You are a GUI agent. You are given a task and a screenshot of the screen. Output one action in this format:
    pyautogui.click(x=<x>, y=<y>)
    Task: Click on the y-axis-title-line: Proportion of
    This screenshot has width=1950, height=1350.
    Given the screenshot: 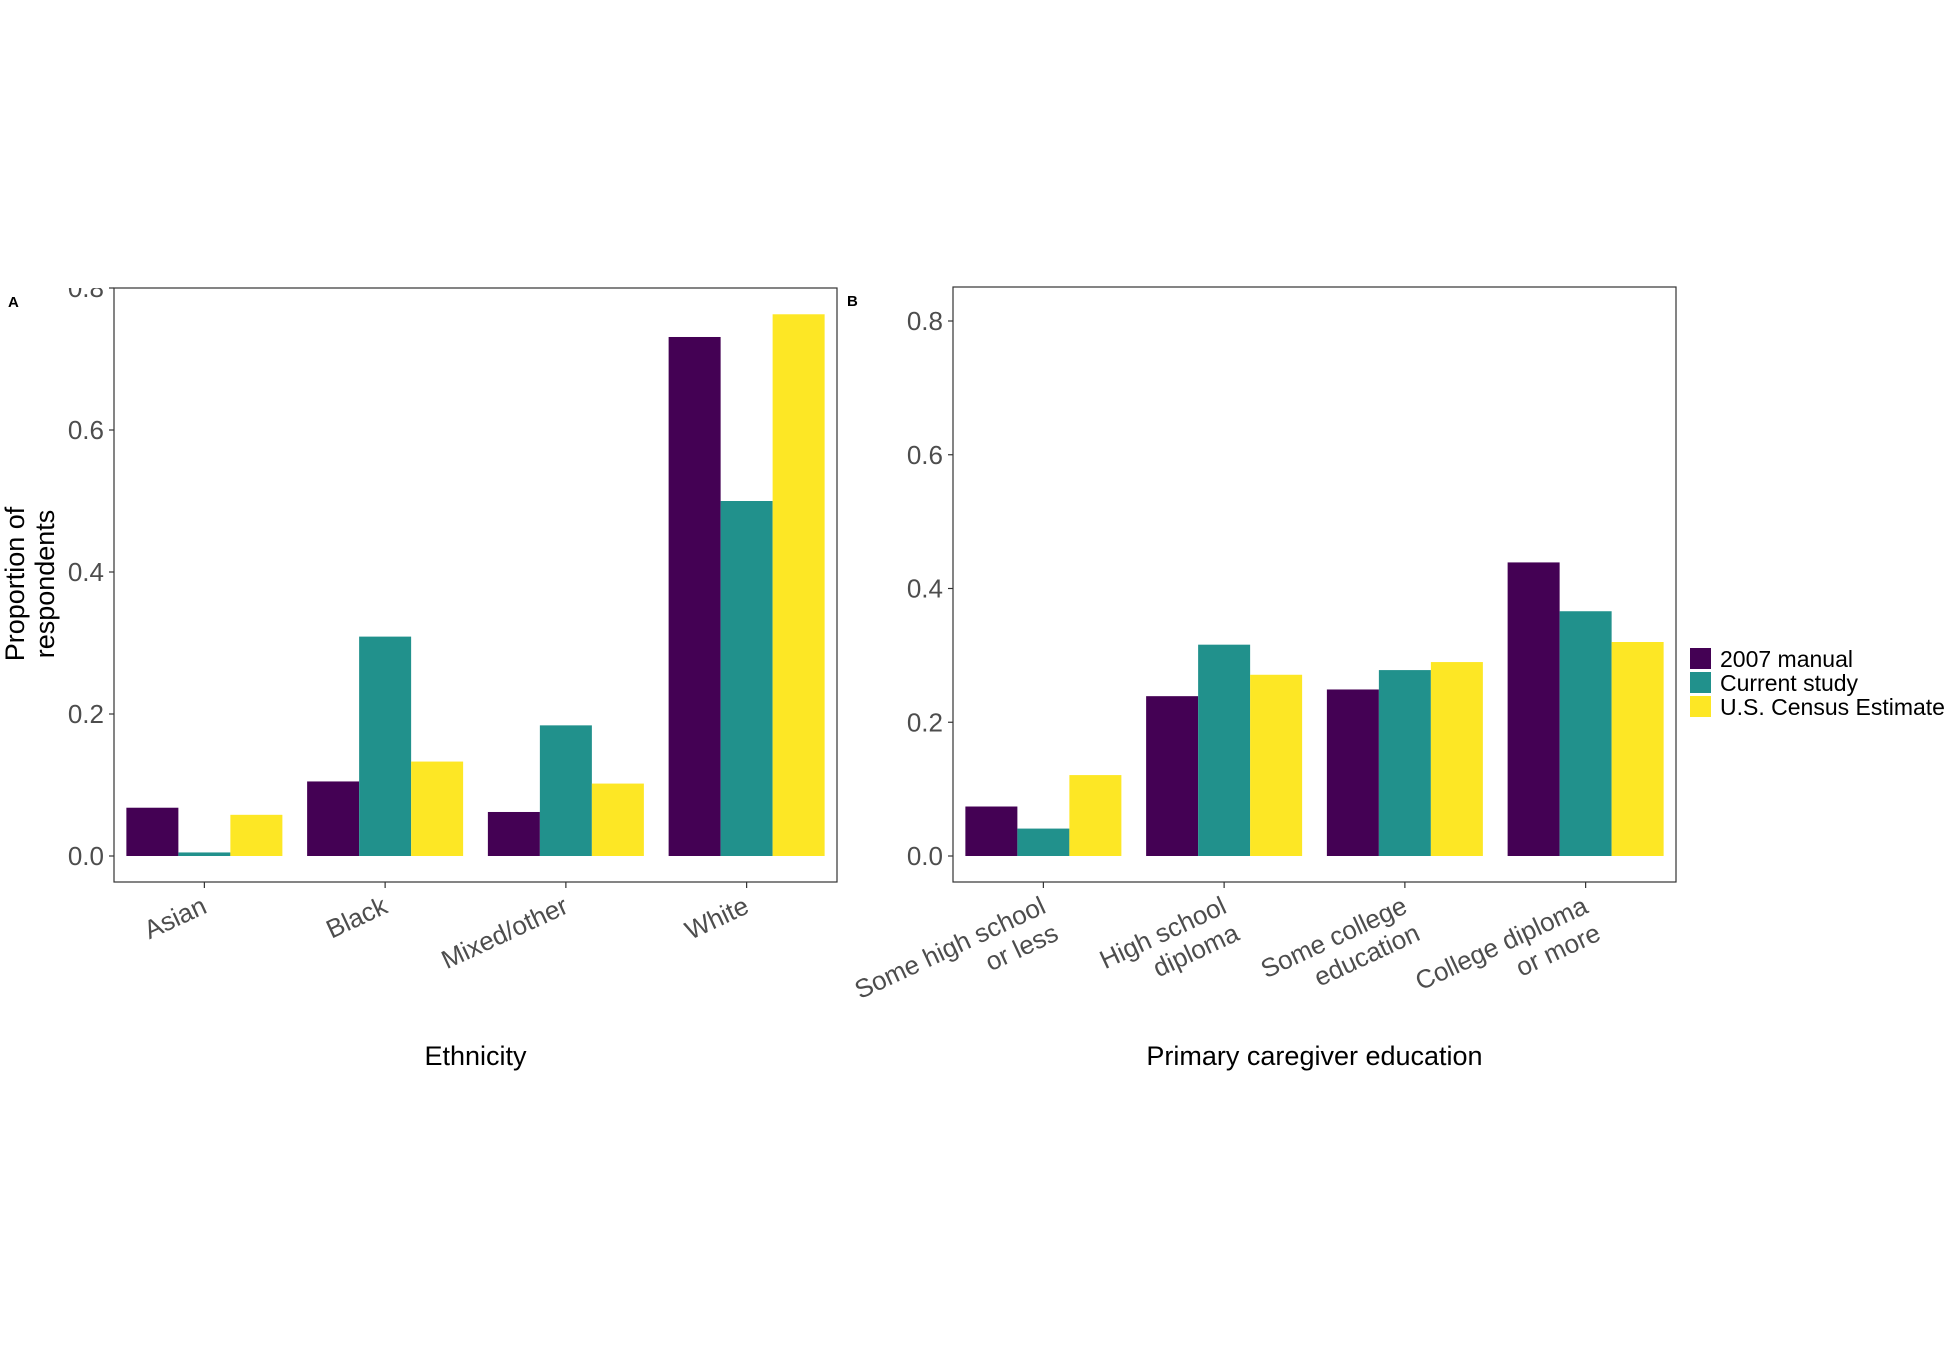 What is the action you would take?
    pyautogui.click(x=15, y=583)
    